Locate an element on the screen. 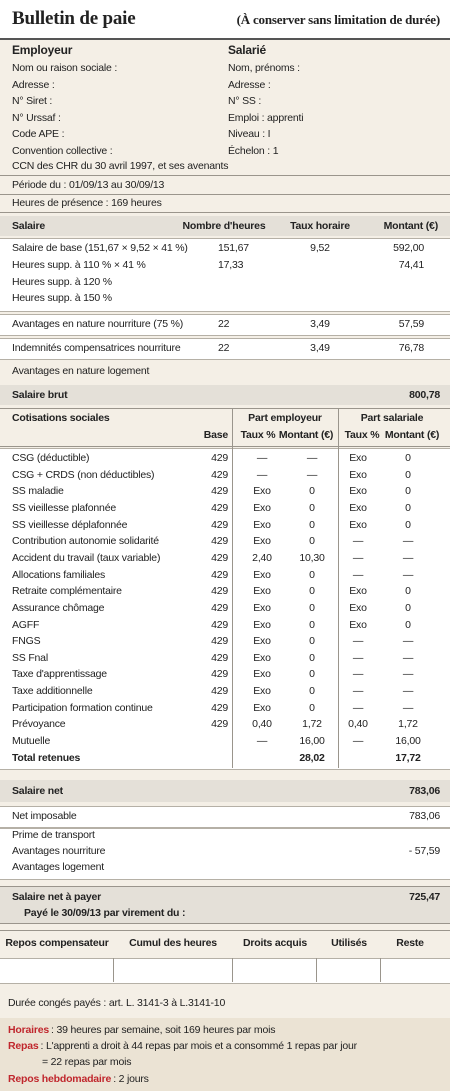  taxable-box is located at coordinates (225, 817).